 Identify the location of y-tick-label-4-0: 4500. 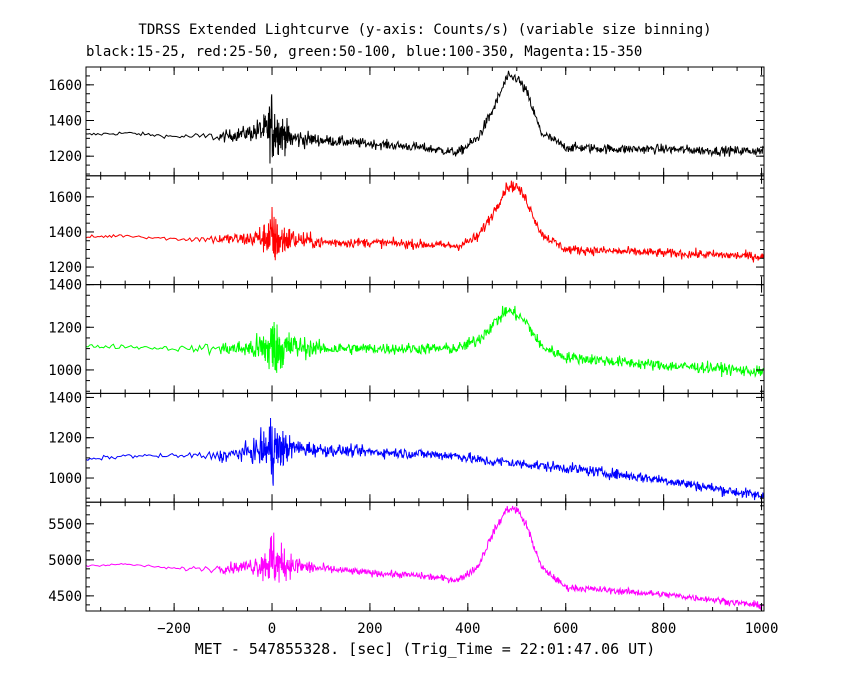
(65, 597).